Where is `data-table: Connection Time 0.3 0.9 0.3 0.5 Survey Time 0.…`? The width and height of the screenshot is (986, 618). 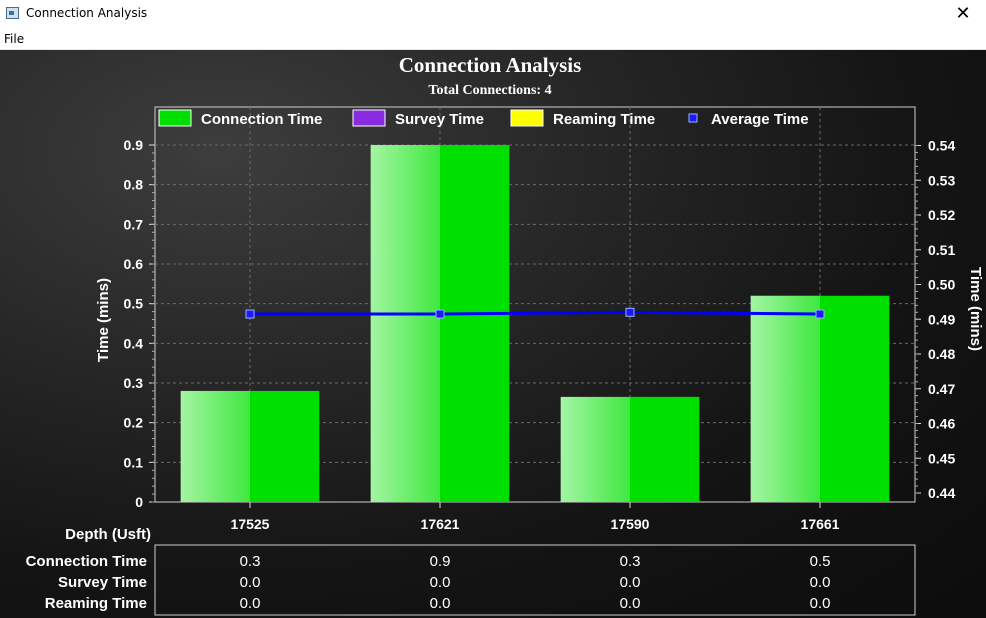 data-table: Connection Time 0.3 0.9 0.3 0.5 Survey Time 0.… is located at coordinates (471, 580).